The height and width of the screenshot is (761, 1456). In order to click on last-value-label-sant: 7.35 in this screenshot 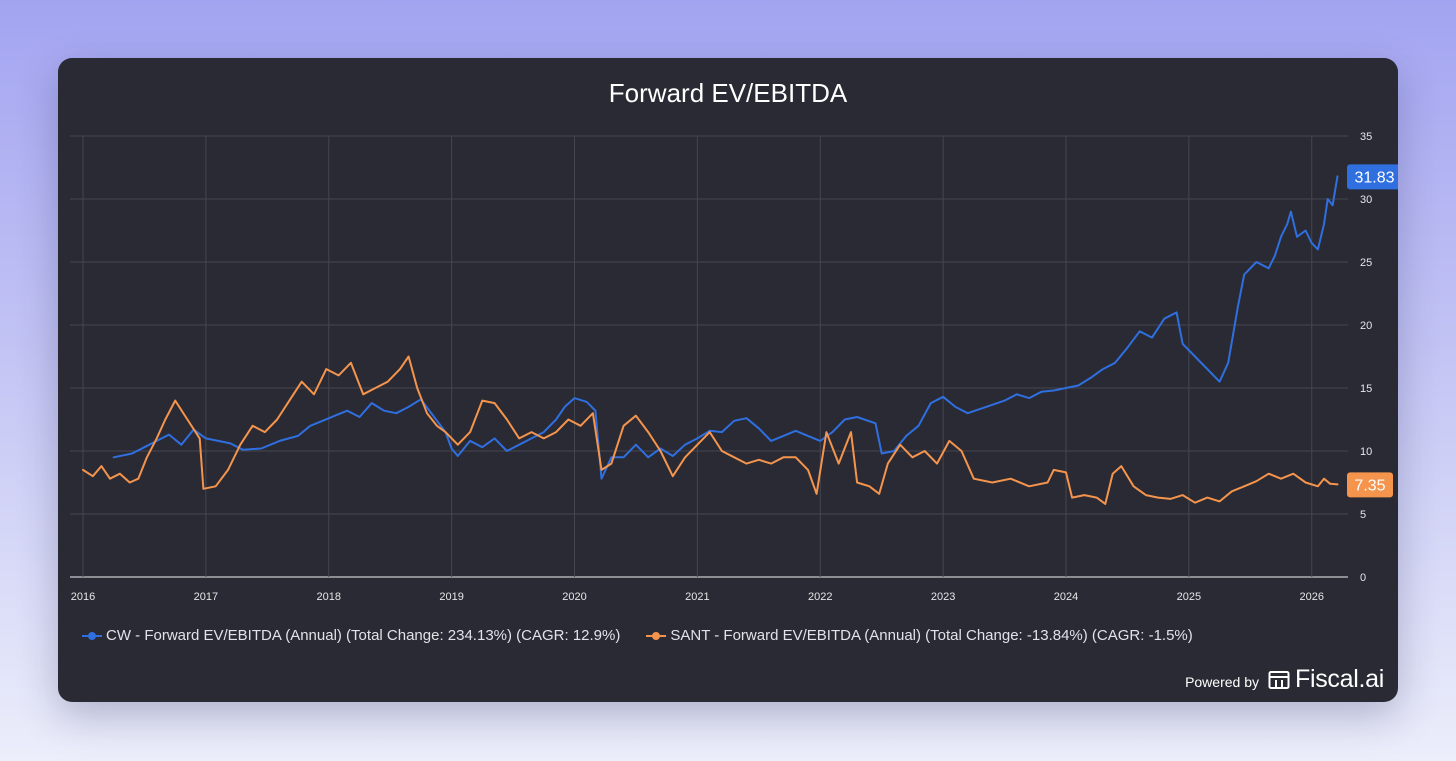, I will do `click(1369, 485)`.